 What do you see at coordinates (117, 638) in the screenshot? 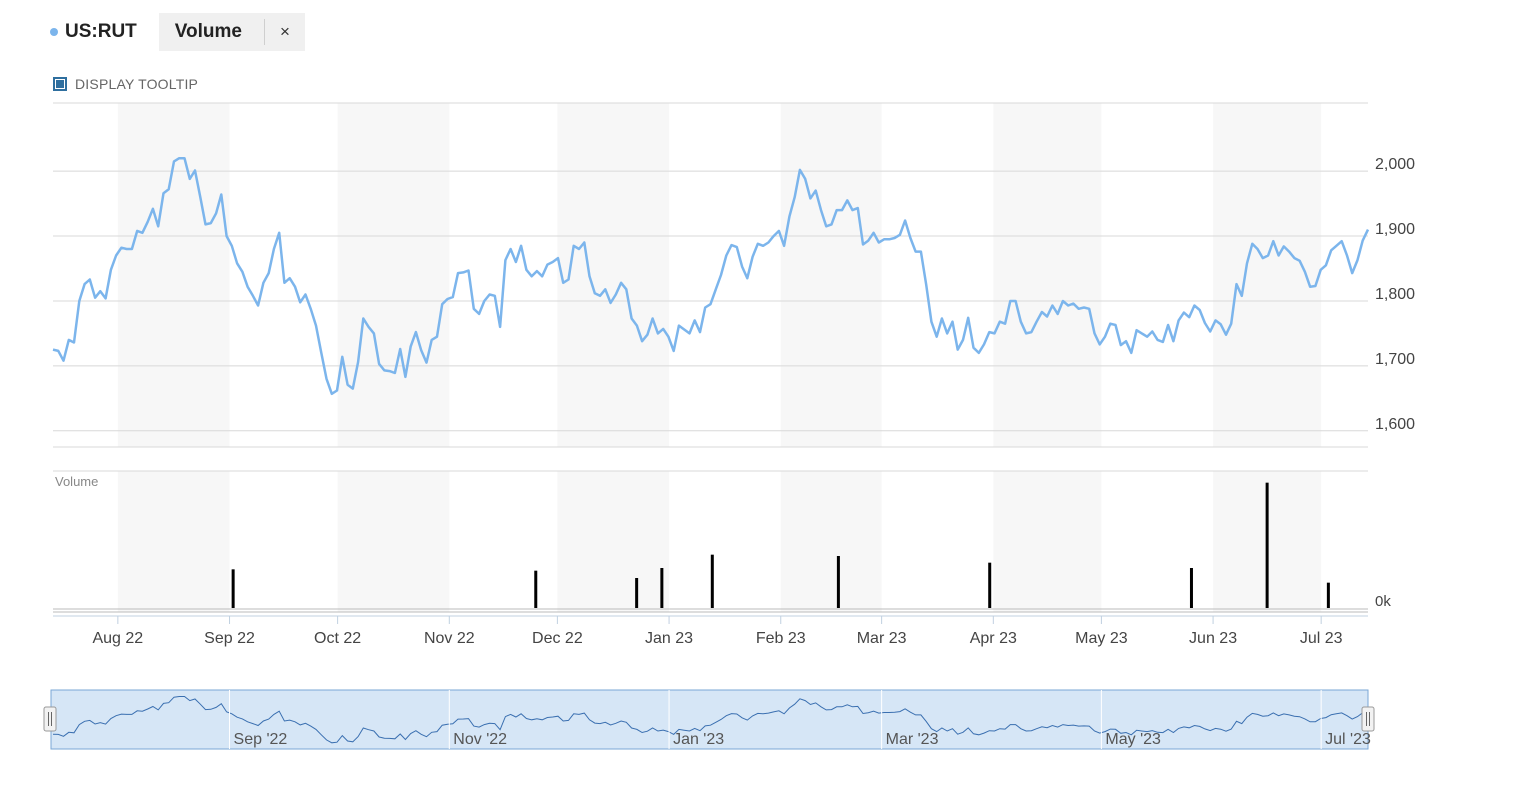
I see `x-tick-label: Aug 22` at bounding box center [117, 638].